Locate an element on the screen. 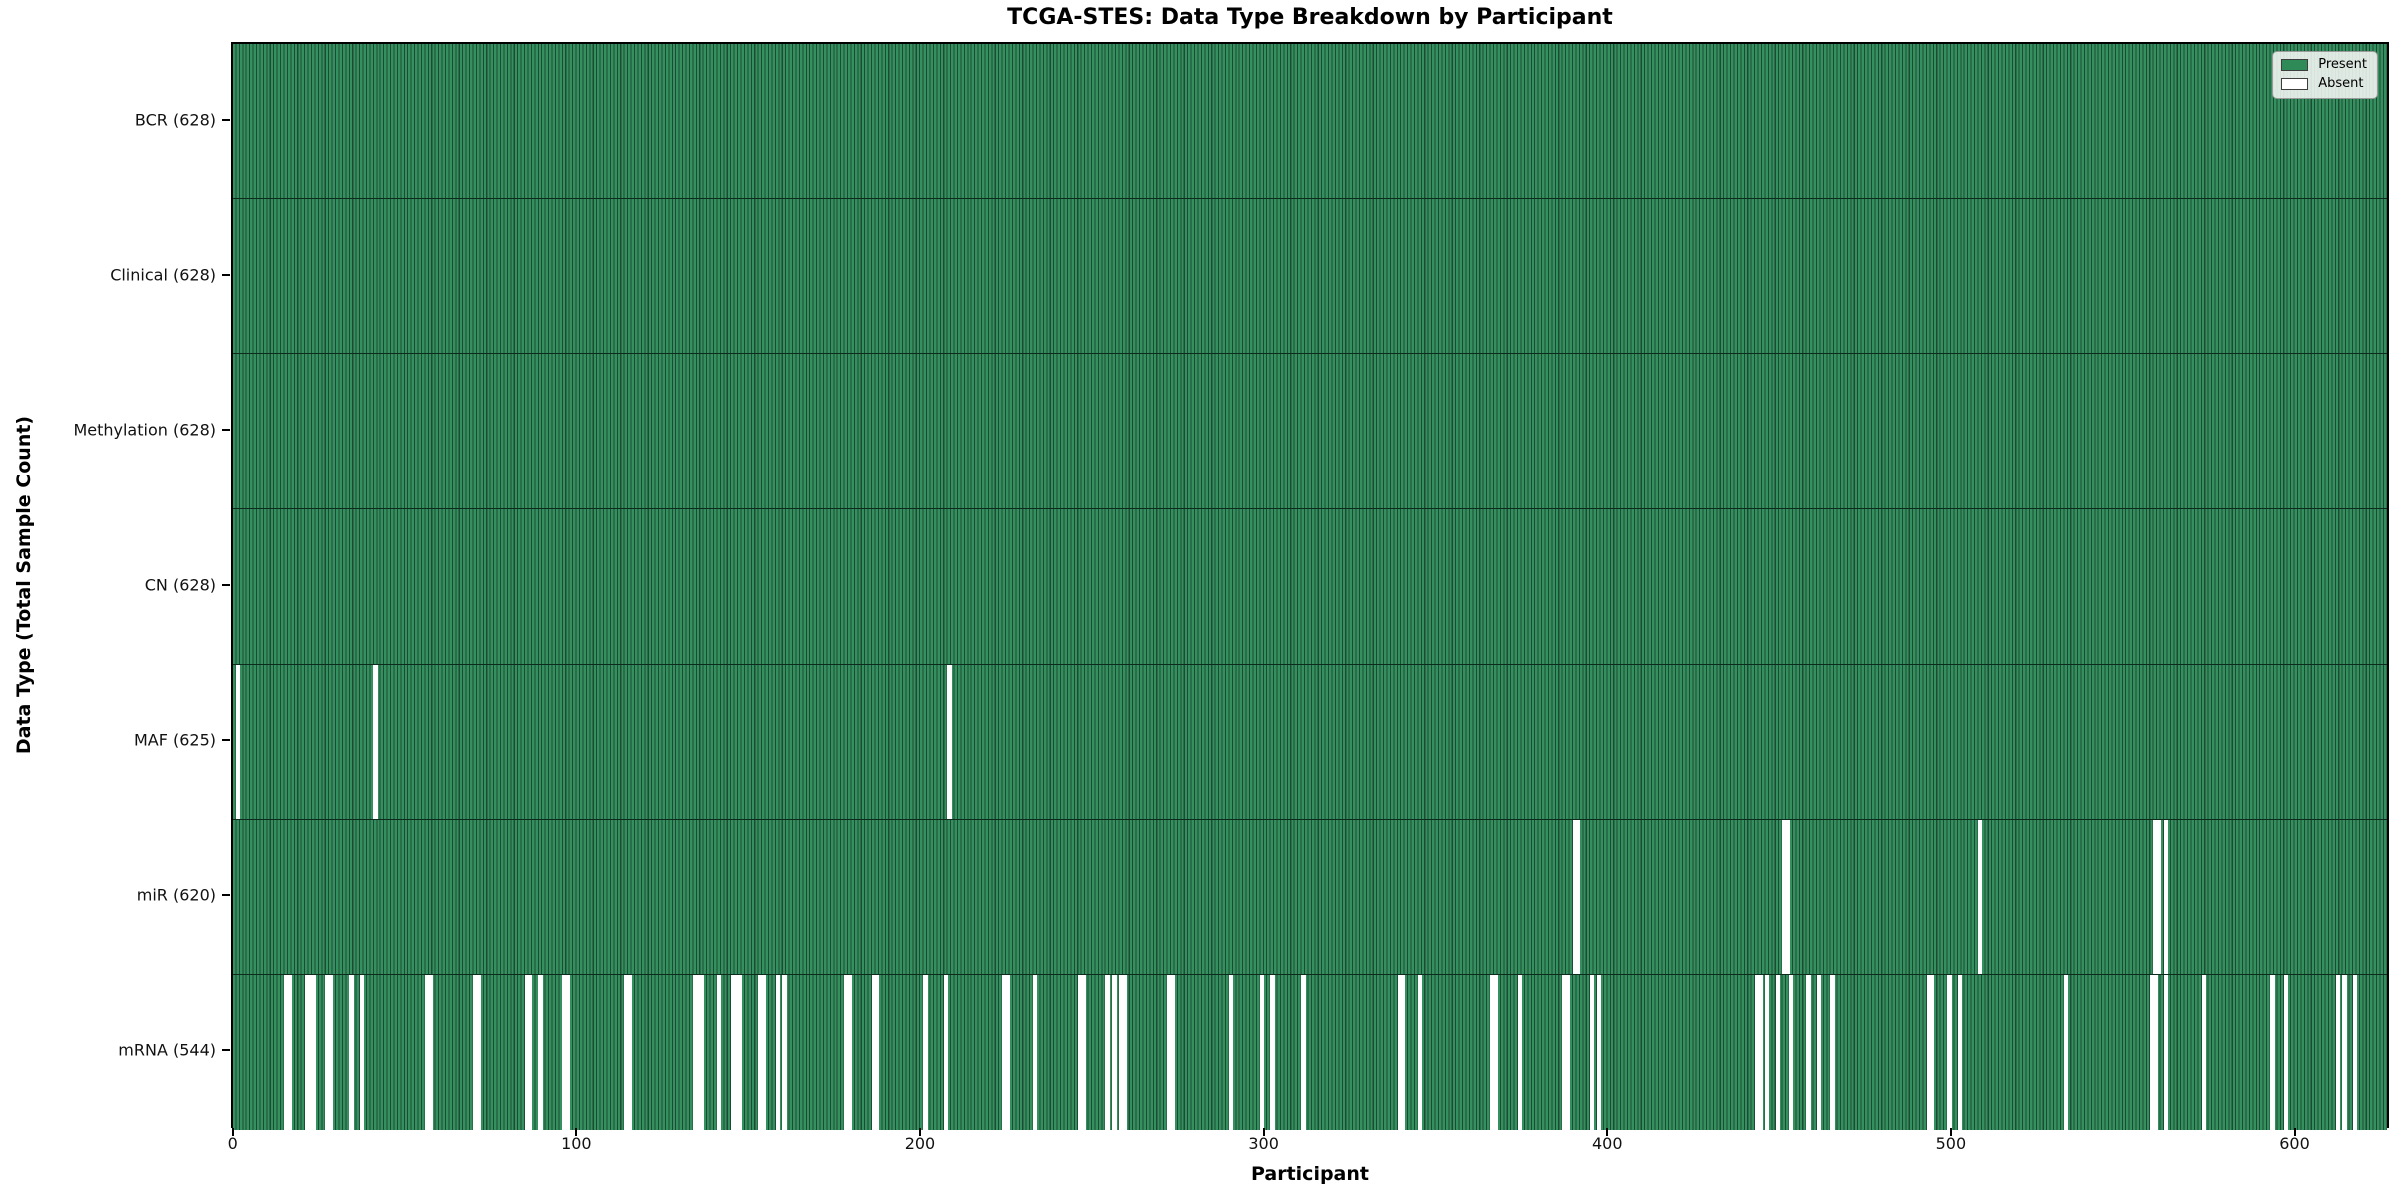 The height and width of the screenshot is (1200, 2400). heatmap-row-cn is located at coordinates (1310, 587).